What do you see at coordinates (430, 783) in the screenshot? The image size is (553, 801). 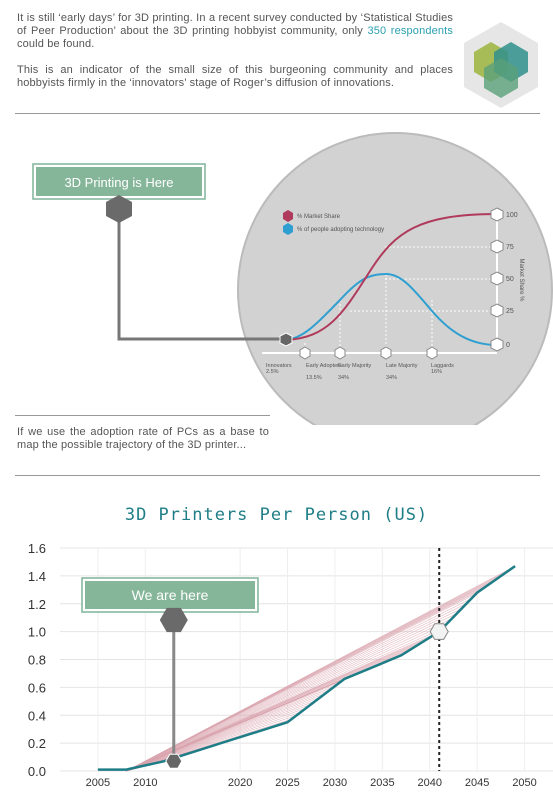 I see `x-tick-label: 2040` at bounding box center [430, 783].